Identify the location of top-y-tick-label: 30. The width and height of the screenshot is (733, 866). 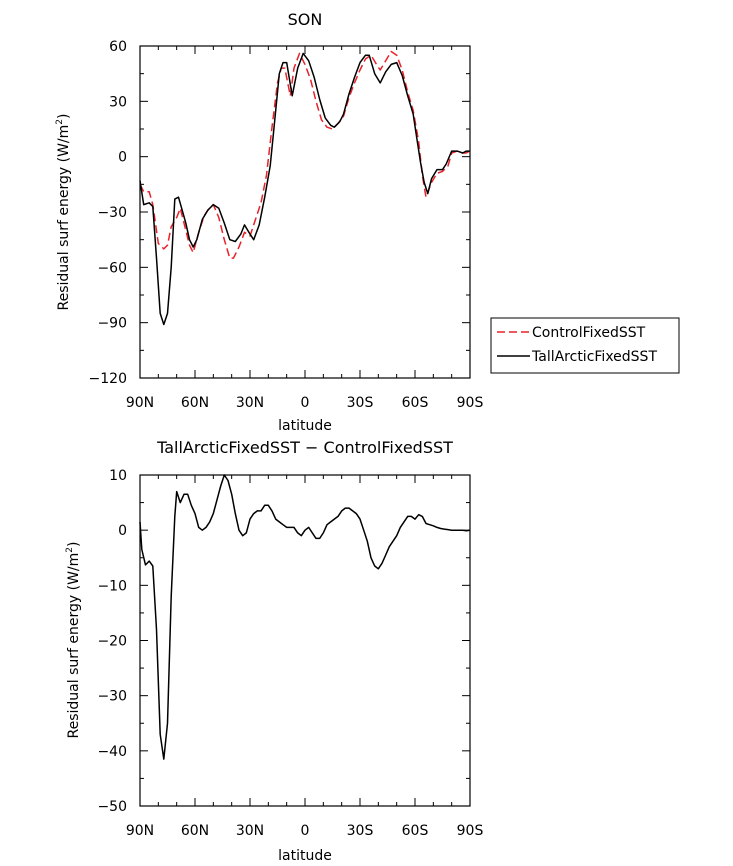
(118, 102).